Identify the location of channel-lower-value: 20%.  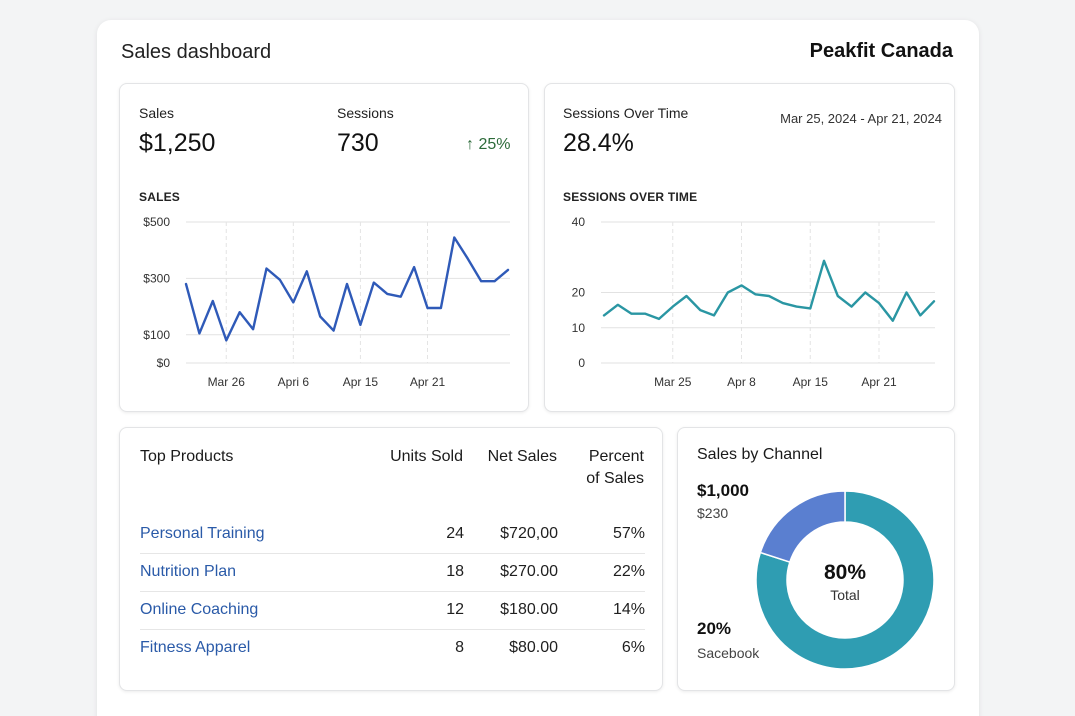
(714, 628).